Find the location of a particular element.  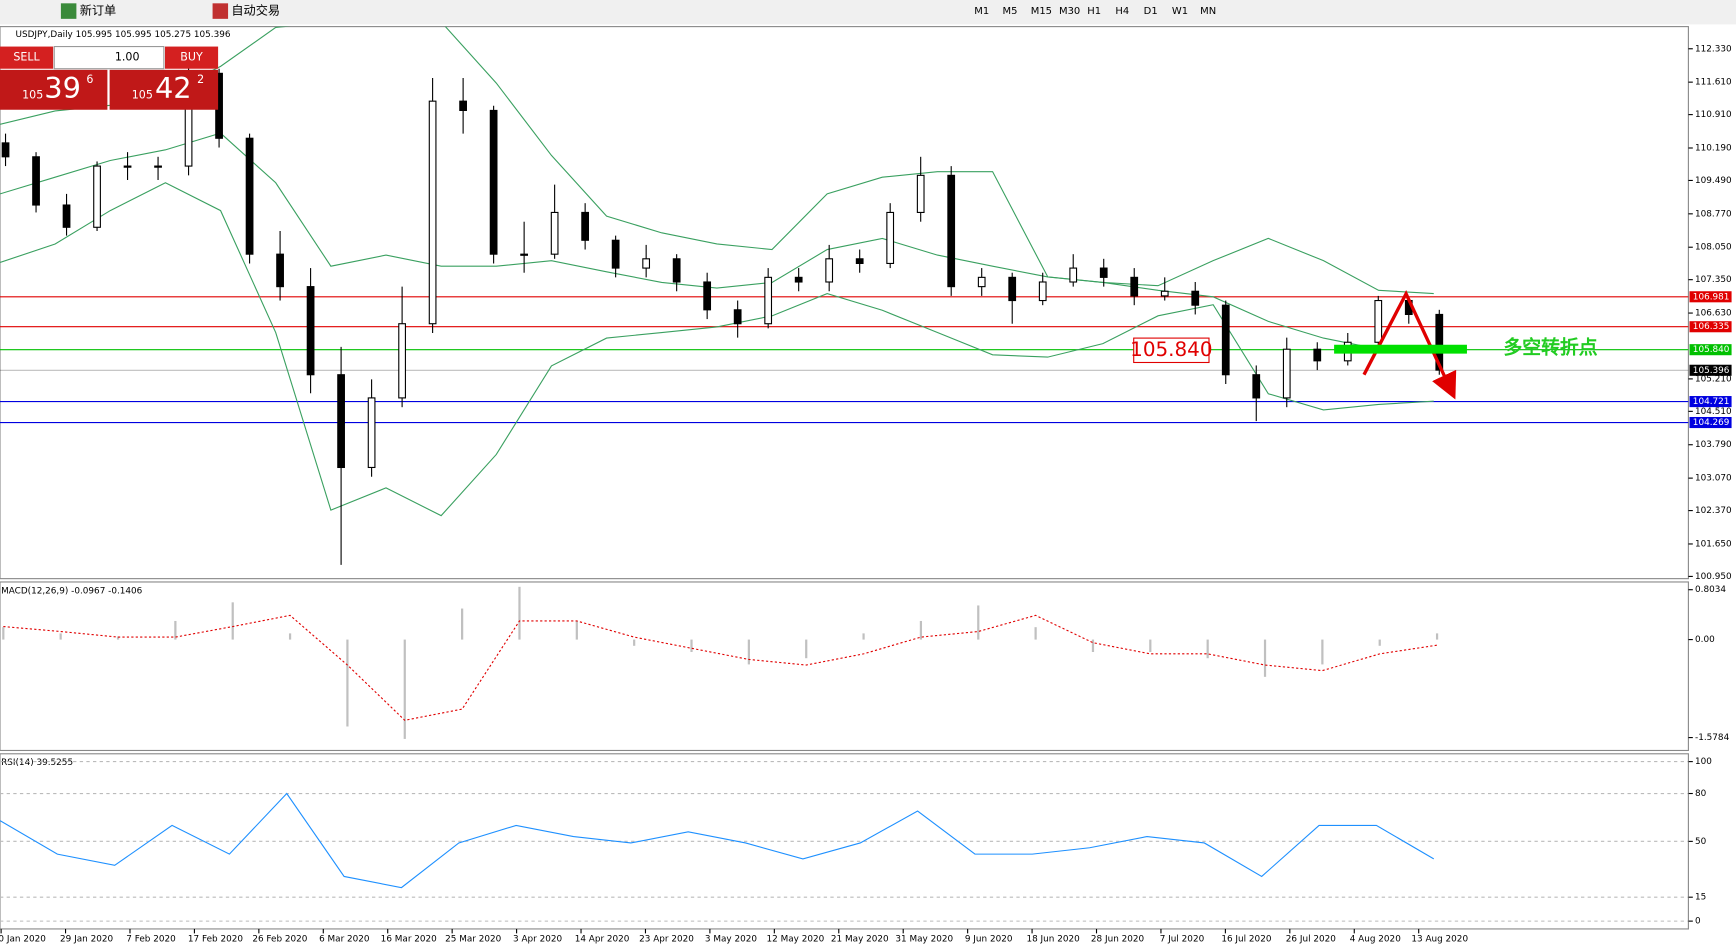

timeframe: M30 is located at coordinates (1069, 11).